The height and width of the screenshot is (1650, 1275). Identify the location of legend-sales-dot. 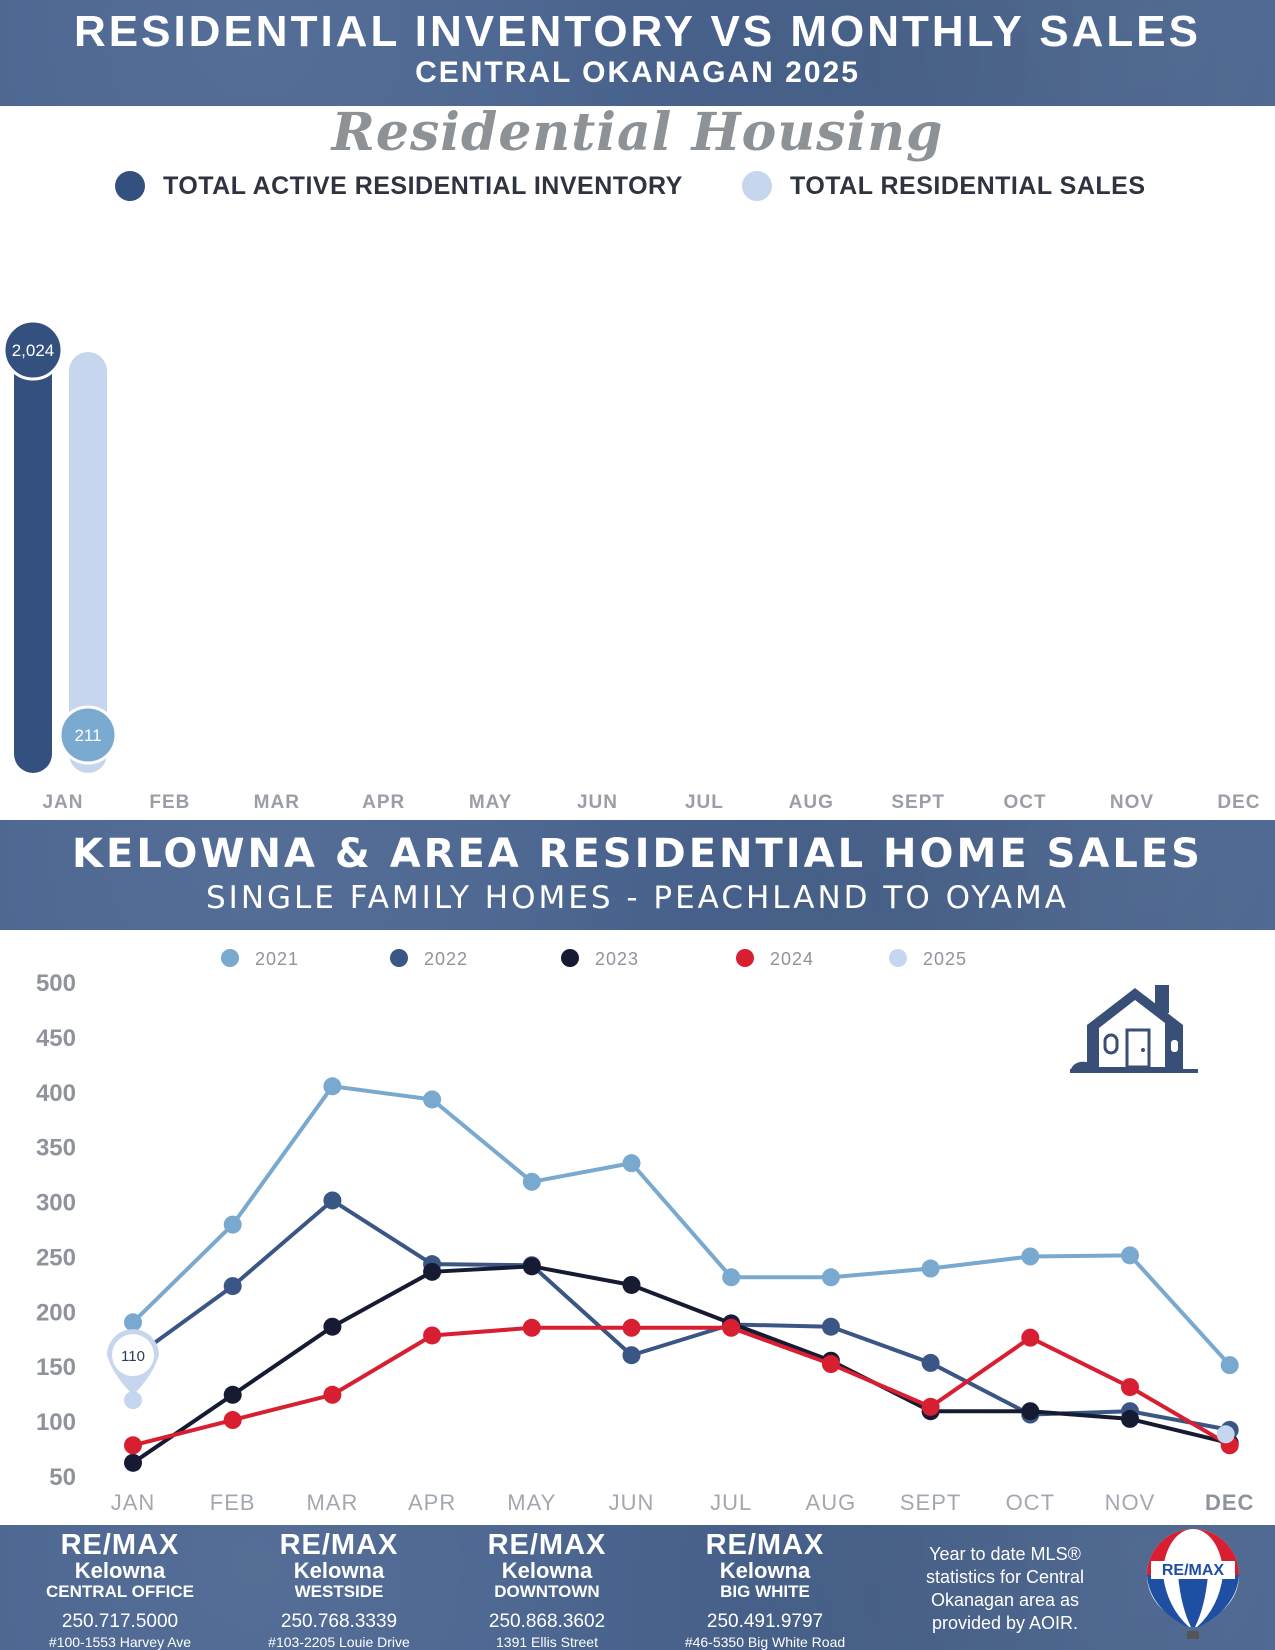
(757, 186).